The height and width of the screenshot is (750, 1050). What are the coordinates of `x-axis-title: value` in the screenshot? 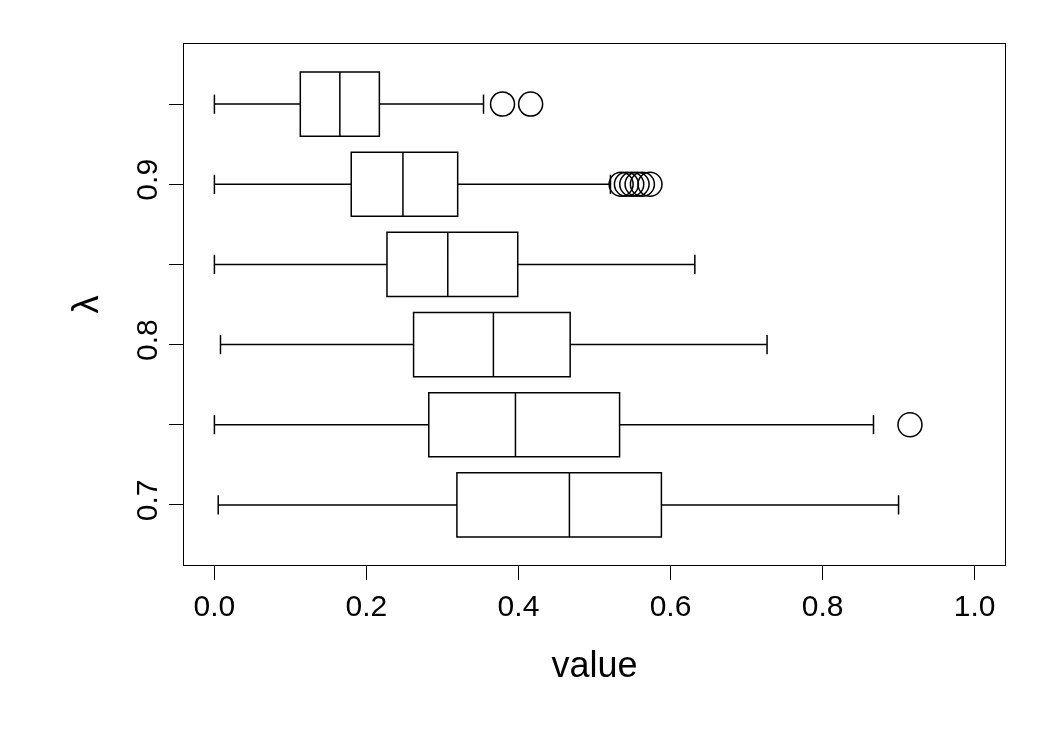 It's located at (594, 664).